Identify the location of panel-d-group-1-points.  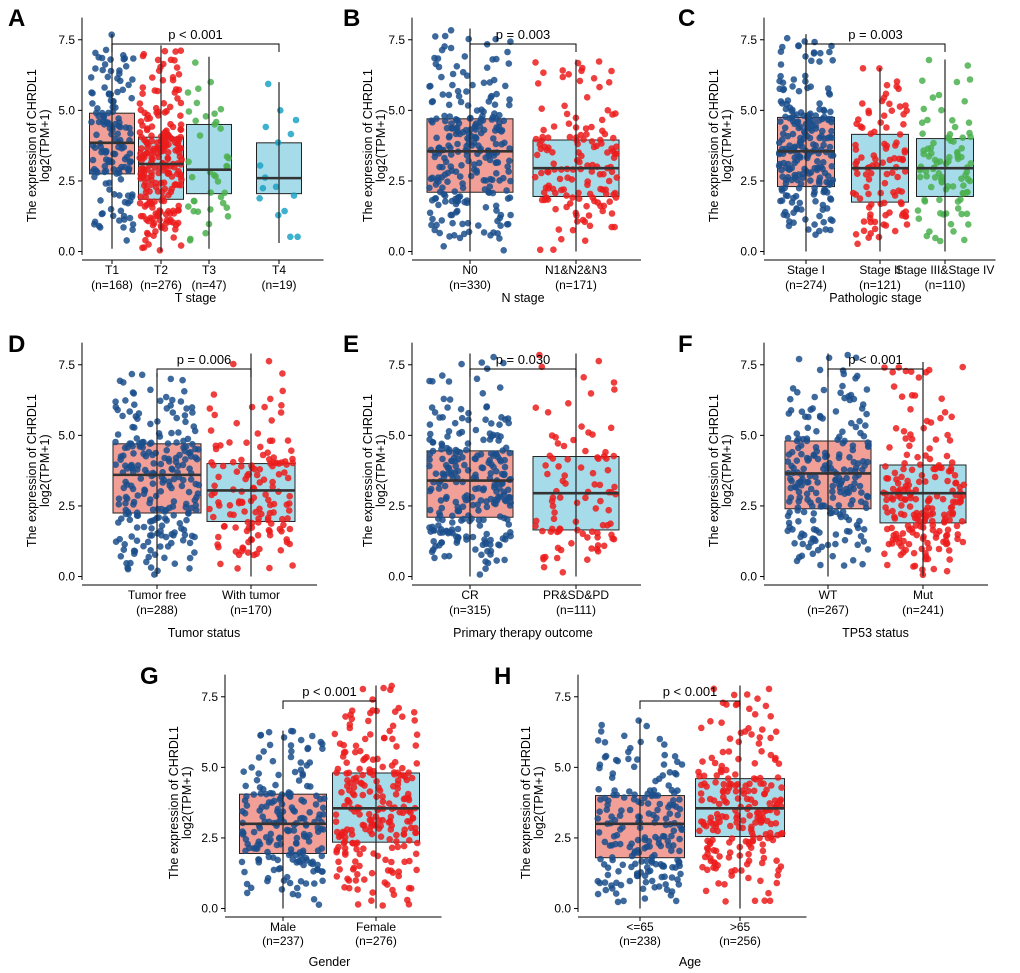
(251, 464).